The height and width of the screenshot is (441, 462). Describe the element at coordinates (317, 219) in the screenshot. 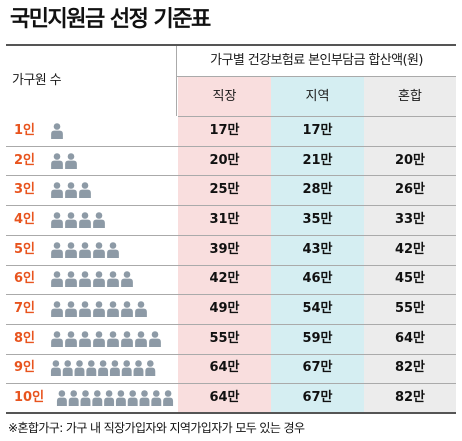

I see `table-cell: 35만` at that location.